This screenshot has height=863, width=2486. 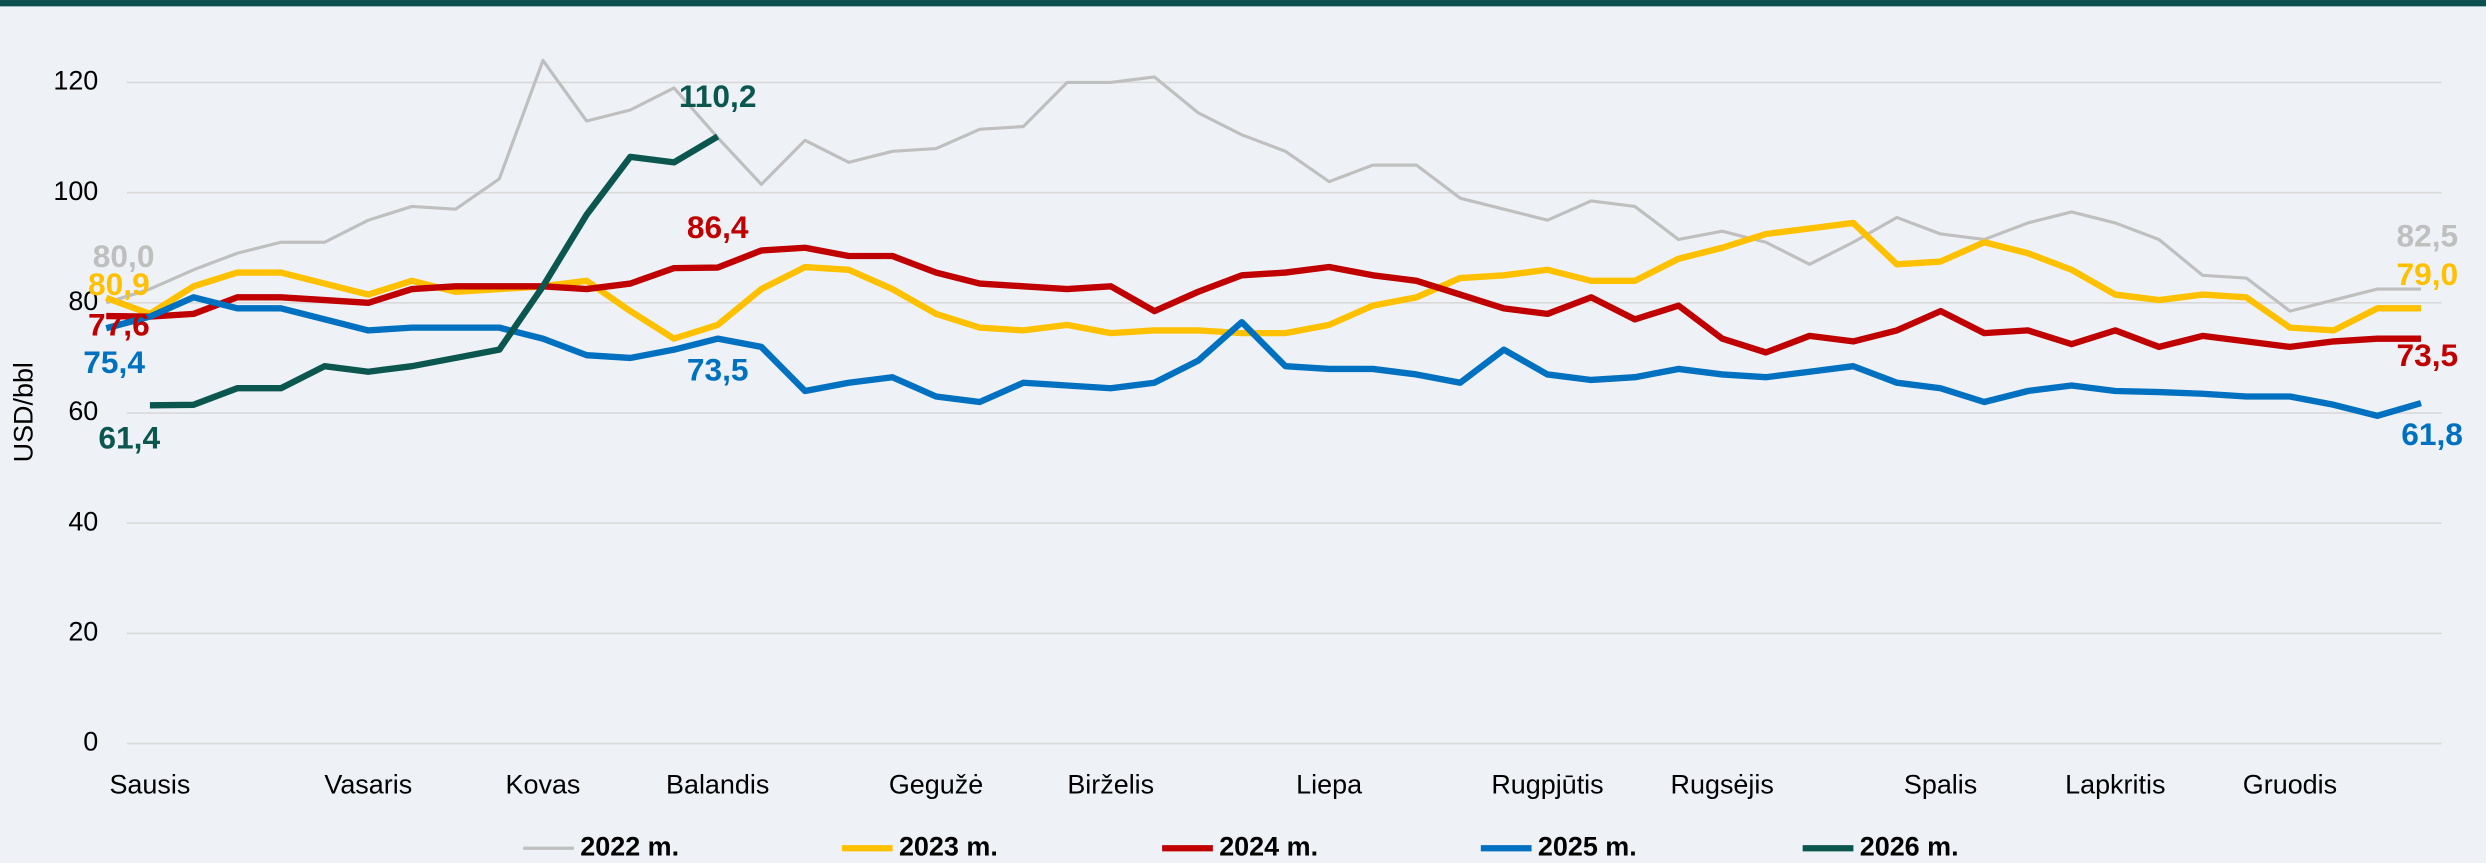 What do you see at coordinates (1587, 846) in the screenshot?
I see `legend-label: 2025 m.` at bounding box center [1587, 846].